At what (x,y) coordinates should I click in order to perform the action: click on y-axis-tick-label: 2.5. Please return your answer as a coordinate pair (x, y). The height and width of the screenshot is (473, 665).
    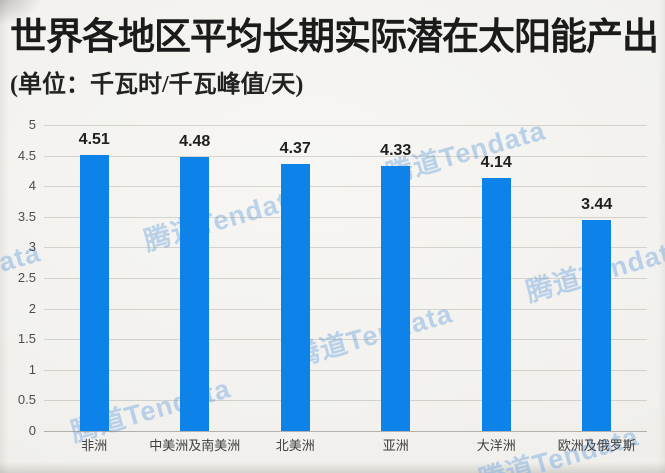
    Looking at the image, I should click on (26, 277).